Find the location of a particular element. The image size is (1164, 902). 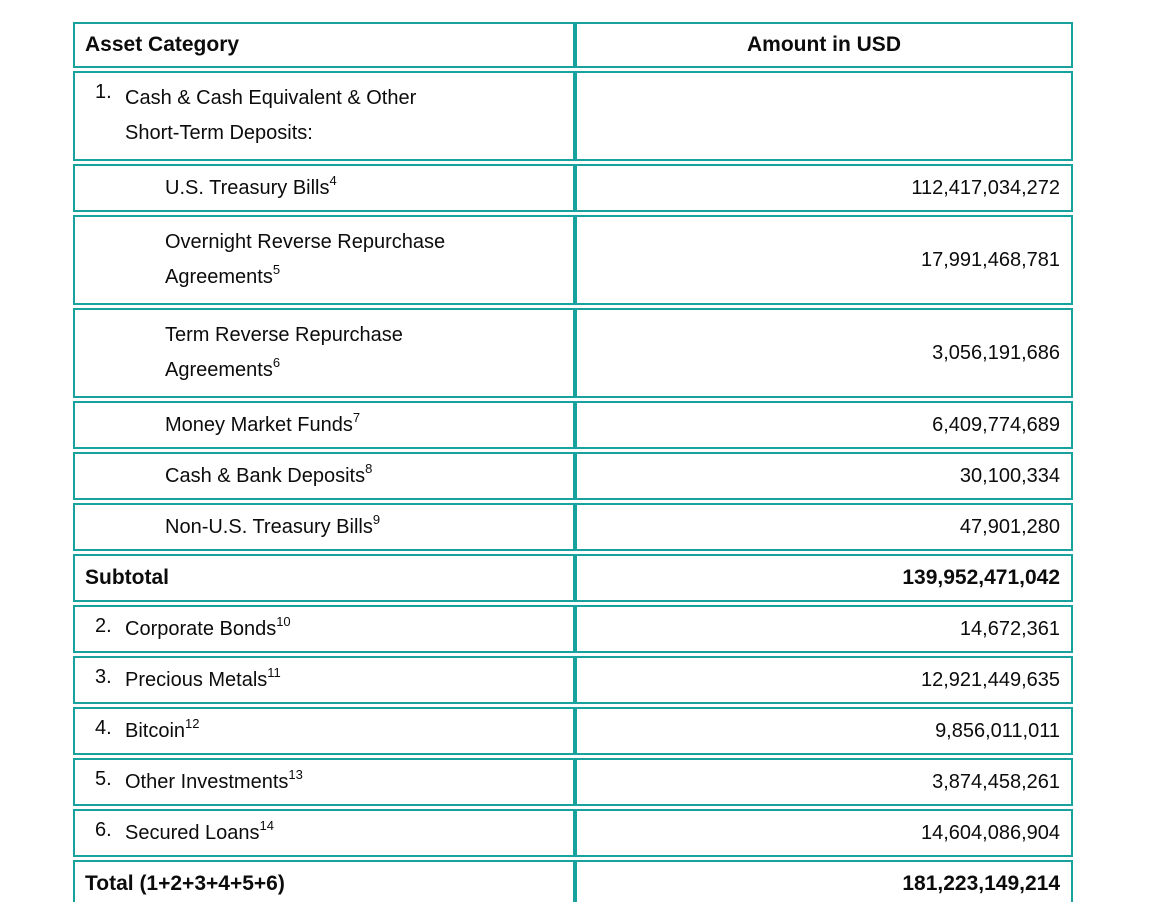

asset-category-label: Overnight Reverse Repurchase Agreements5 is located at coordinates (305, 259).